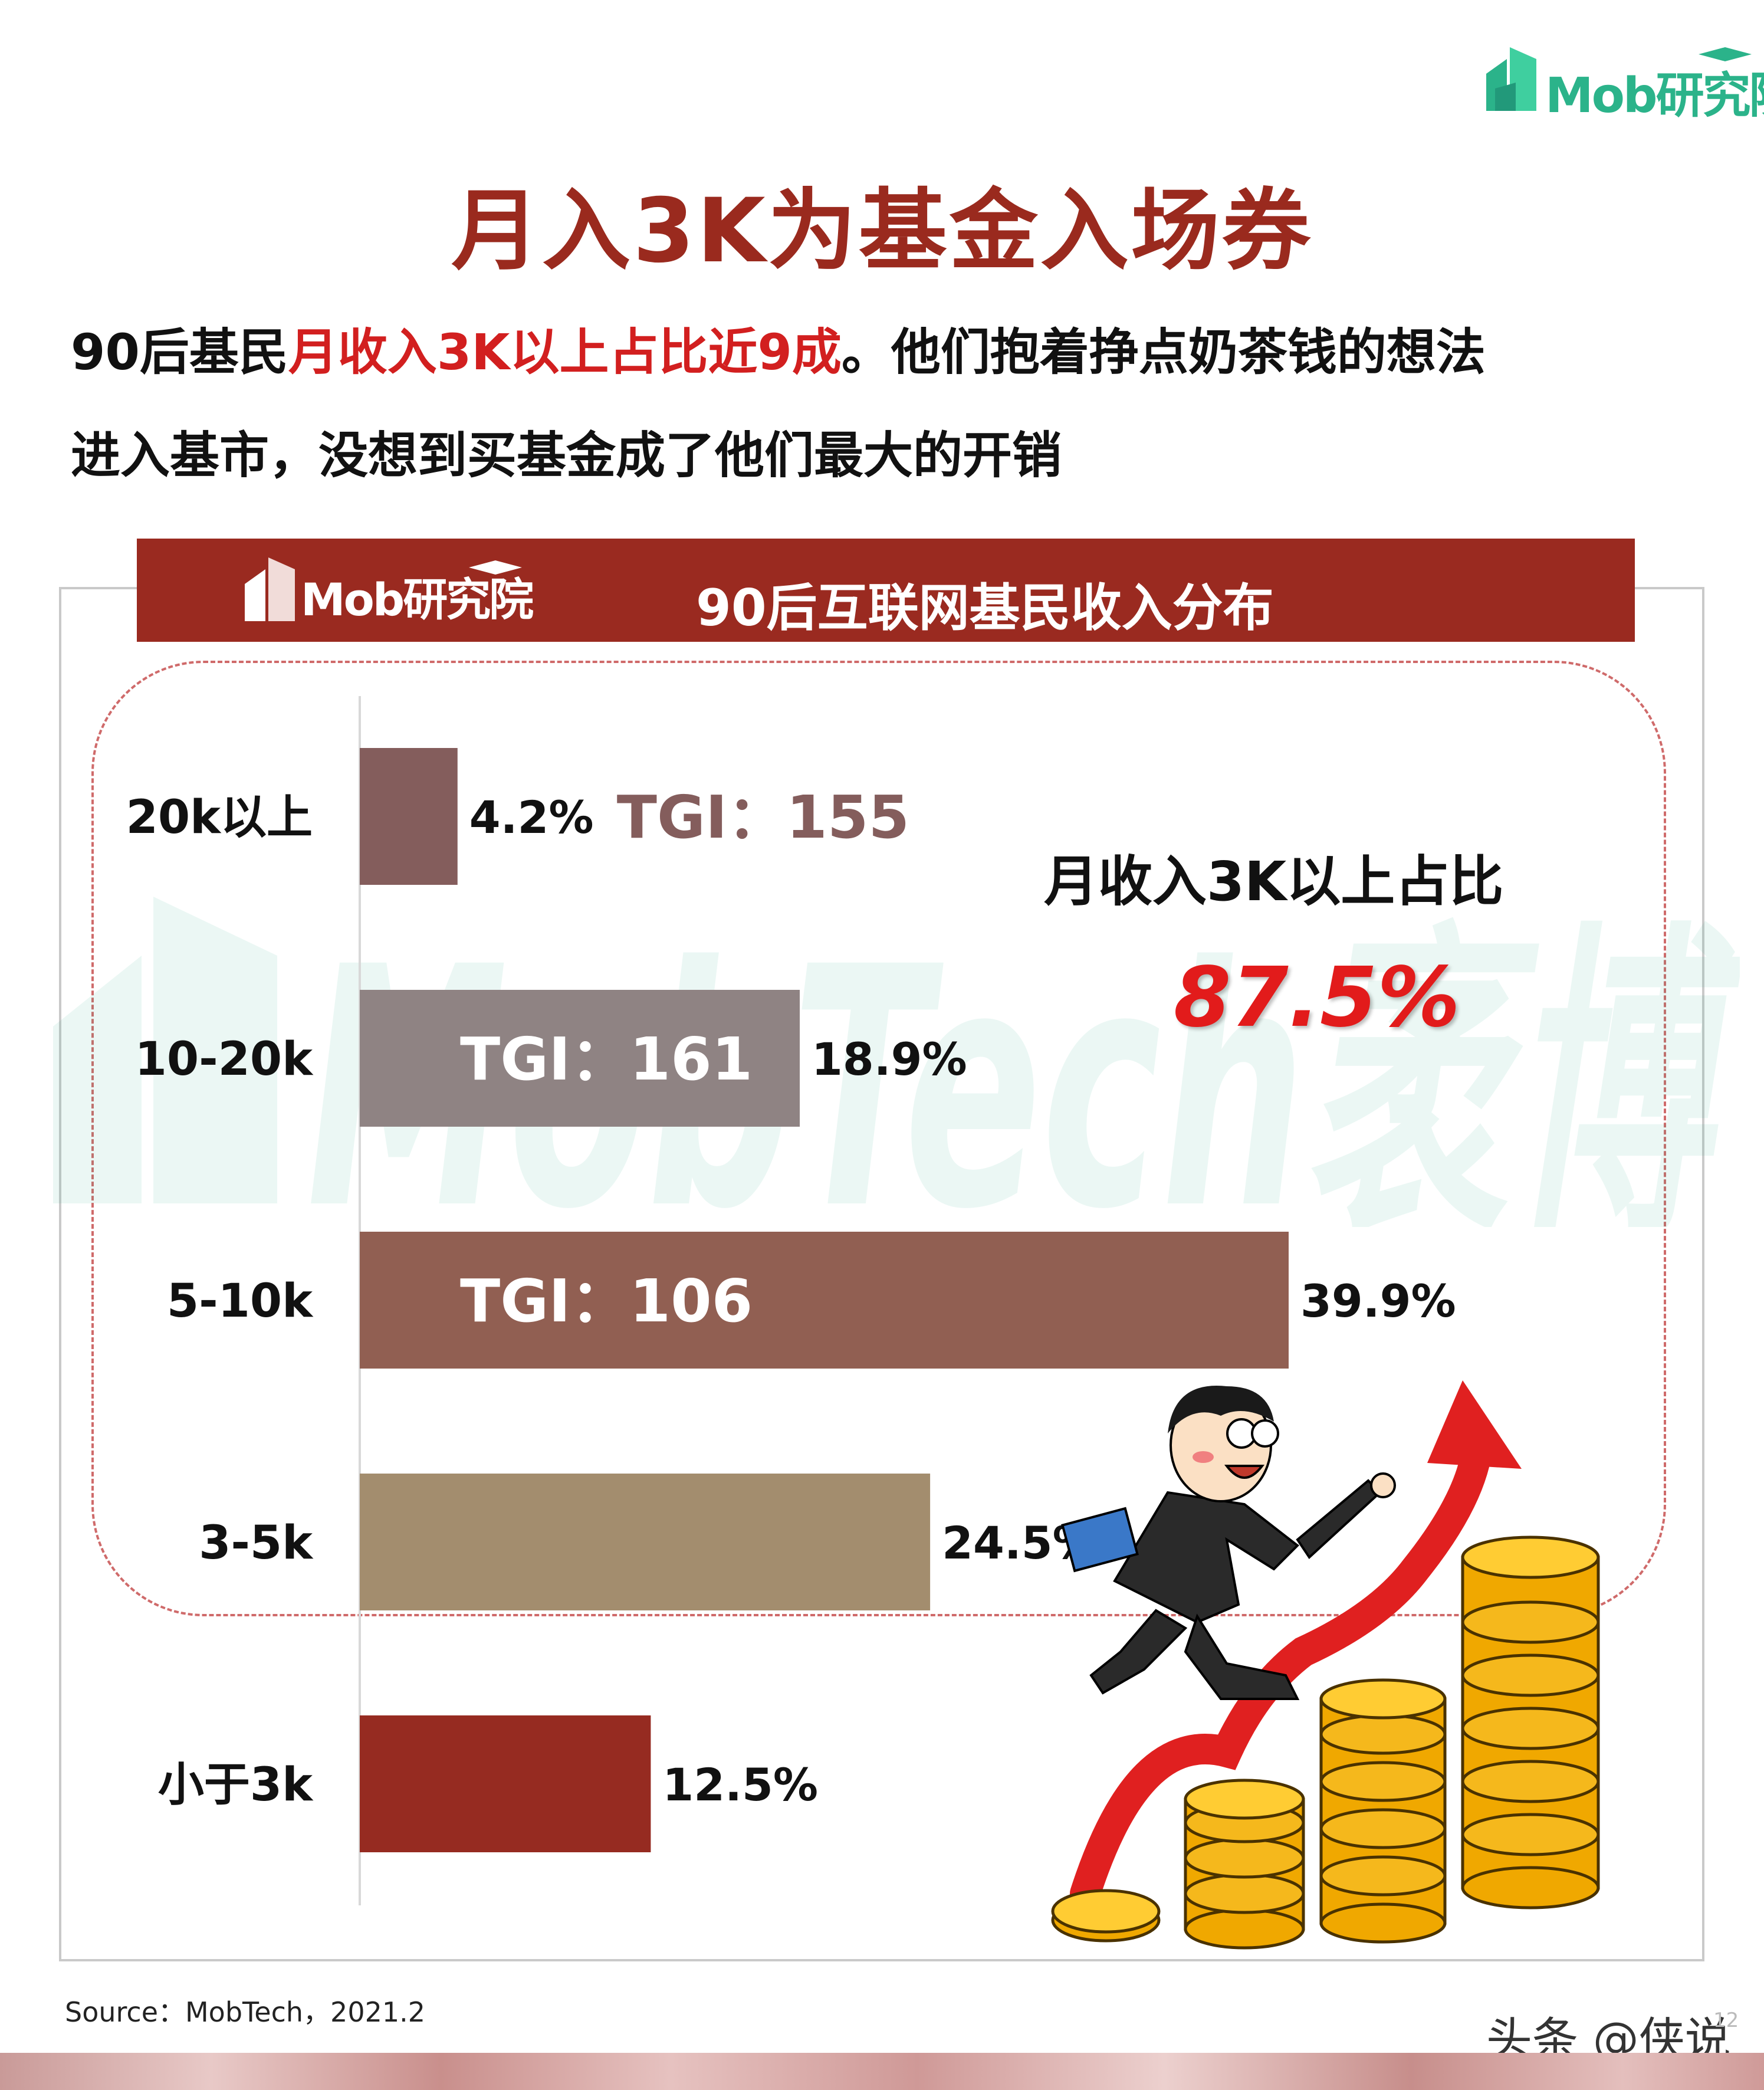 This screenshot has height=2090, width=1764. What do you see at coordinates (882, 2071) in the screenshot?
I see `bottom-decorative-strip` at bounding box center [882, 2071].